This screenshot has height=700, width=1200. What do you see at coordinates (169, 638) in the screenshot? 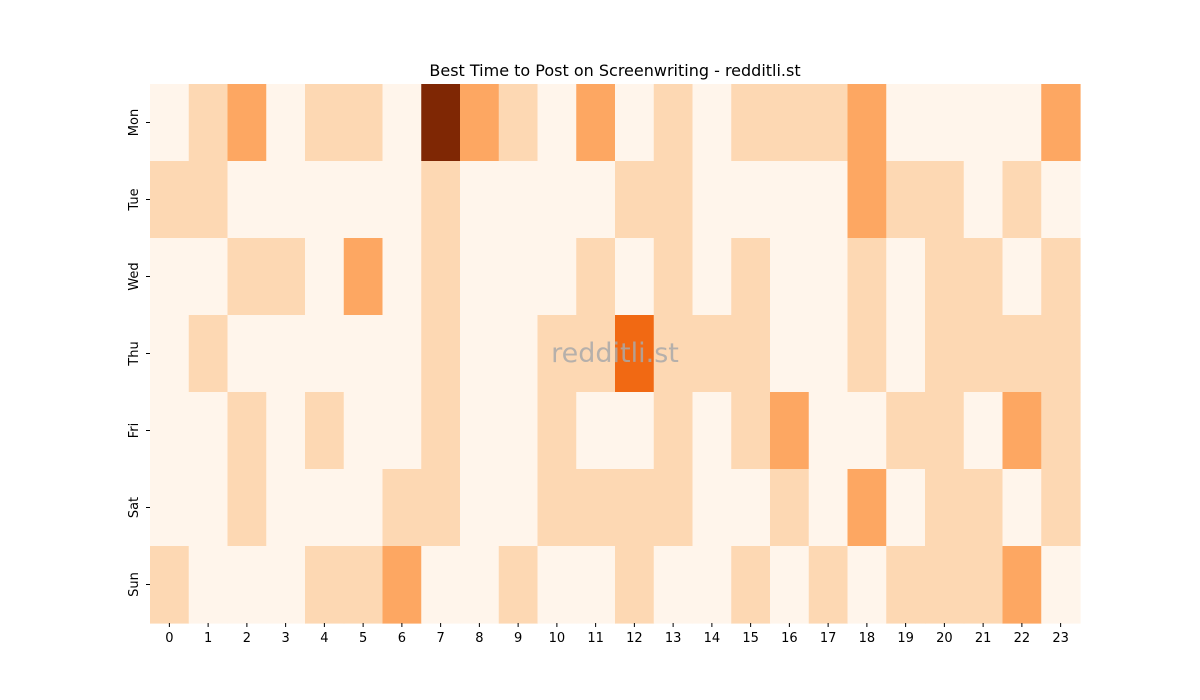
I see `x-tick-label: 0` at bounding box center [169, 638].